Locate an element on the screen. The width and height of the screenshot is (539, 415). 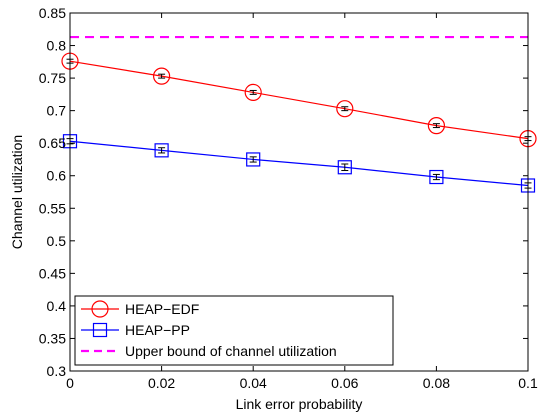
legend-item: HEAP−PP is located at coordinates (135, 330).